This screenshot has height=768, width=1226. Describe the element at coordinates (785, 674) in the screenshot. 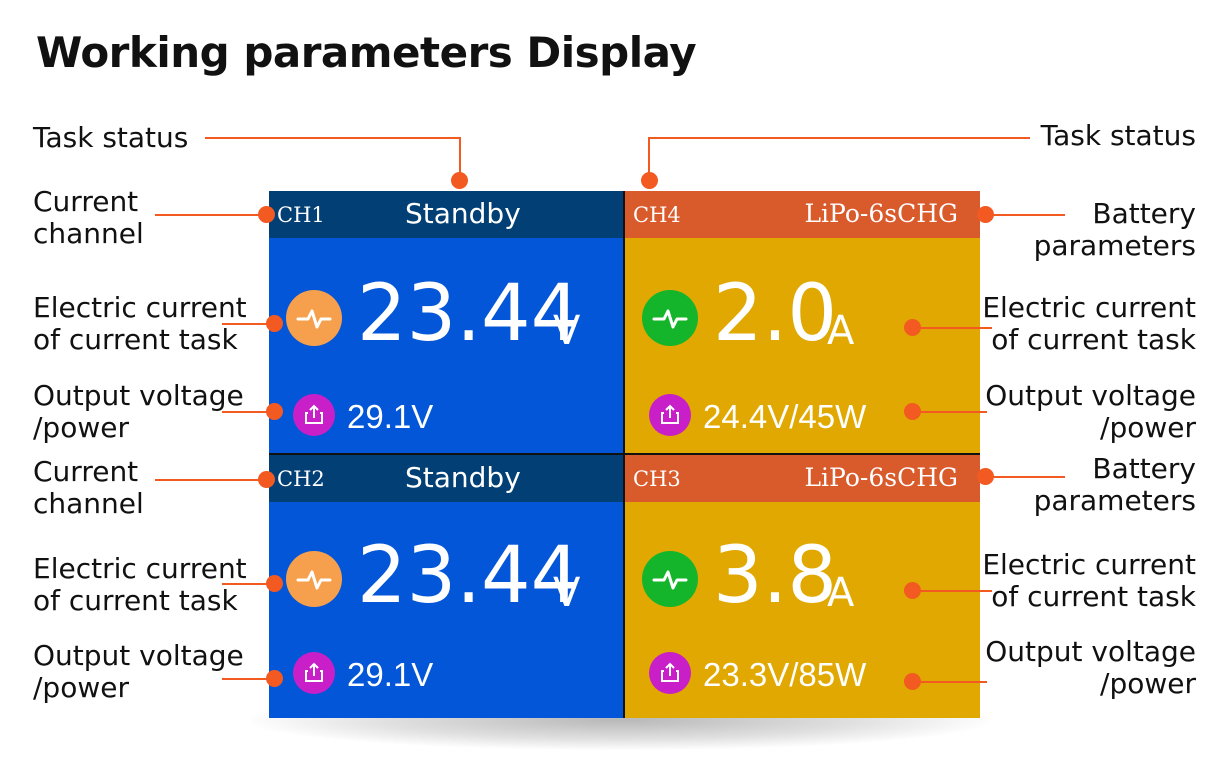

I see `output-voltage-power: 23.3V/85W` at that location.